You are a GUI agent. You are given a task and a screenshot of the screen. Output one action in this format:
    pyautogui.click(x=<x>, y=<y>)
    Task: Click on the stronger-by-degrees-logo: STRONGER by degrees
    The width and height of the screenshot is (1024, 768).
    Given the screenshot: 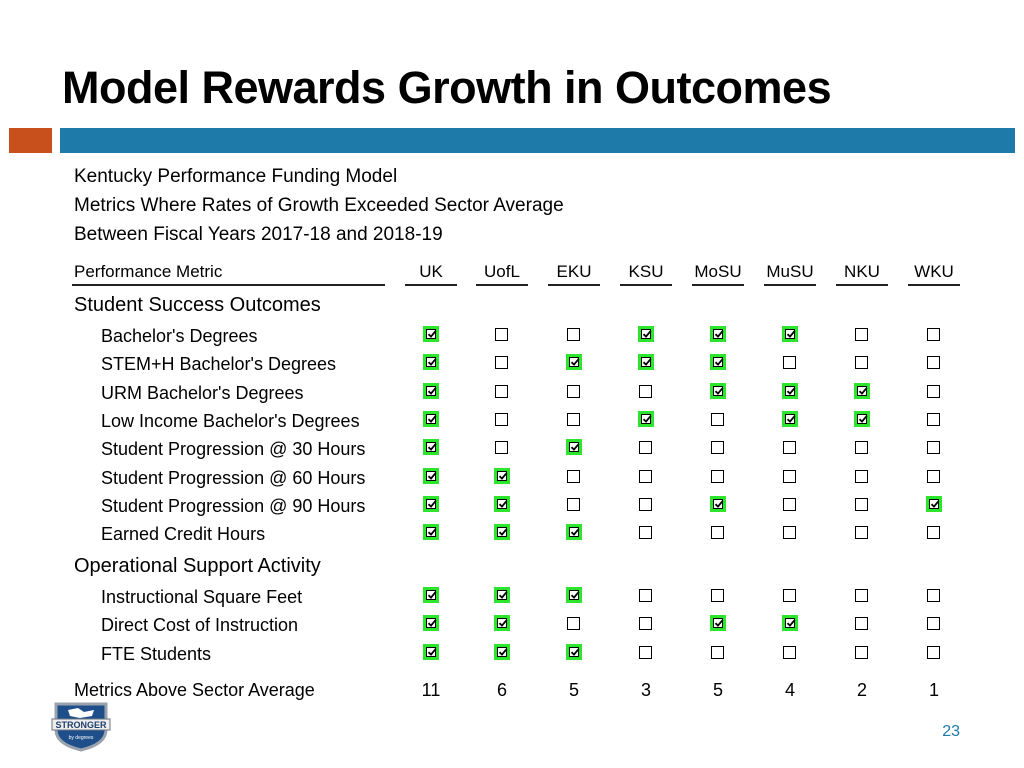 What is the action you would take?
    pyautogui.click(x=81, y=728)
    